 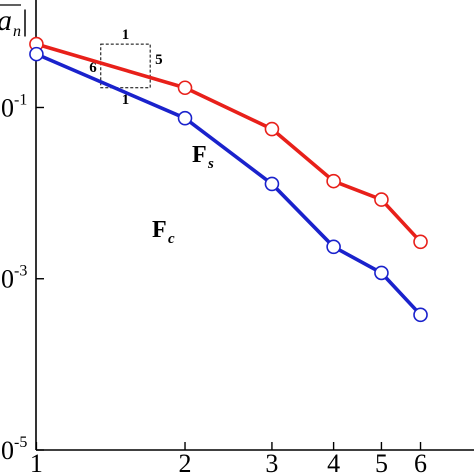 What do you see at coordinates (333, 461) in the screenshot?
I see `x-tick-label: 4` at bounding box center [333, 461].